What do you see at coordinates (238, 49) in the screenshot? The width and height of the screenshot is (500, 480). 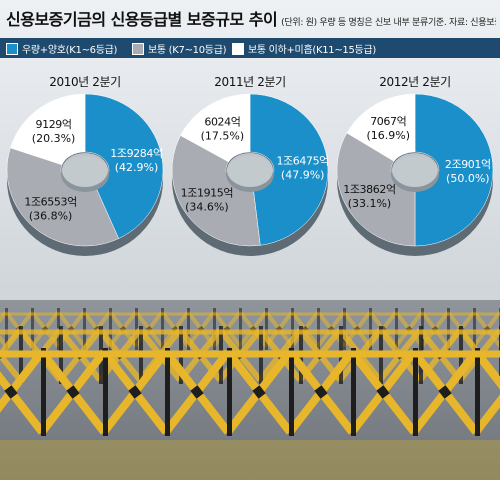 I see `legend-swatch-poor` at bounding box center [238, 49].